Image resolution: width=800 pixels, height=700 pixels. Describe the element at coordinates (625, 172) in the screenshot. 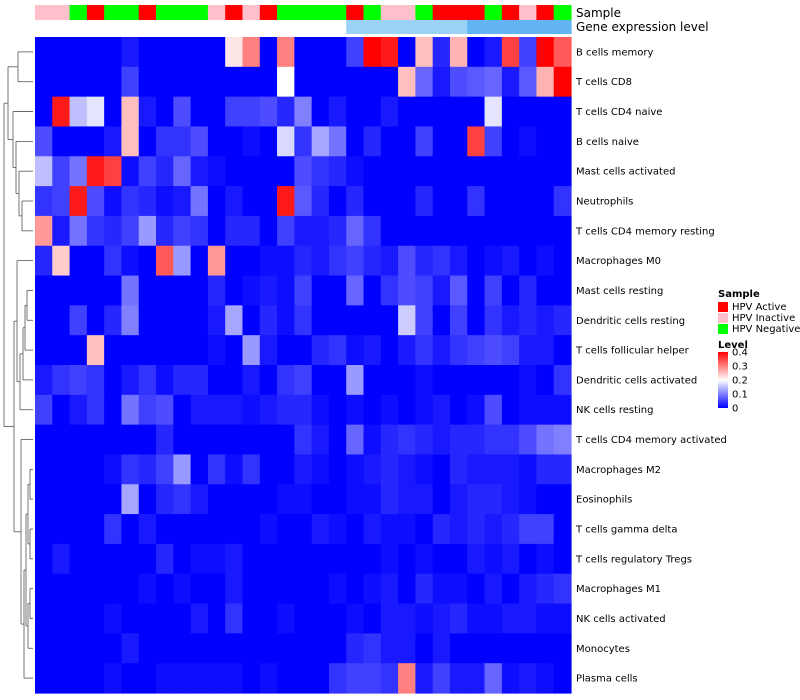

I see `row-label: Mast cells activated` at that location.